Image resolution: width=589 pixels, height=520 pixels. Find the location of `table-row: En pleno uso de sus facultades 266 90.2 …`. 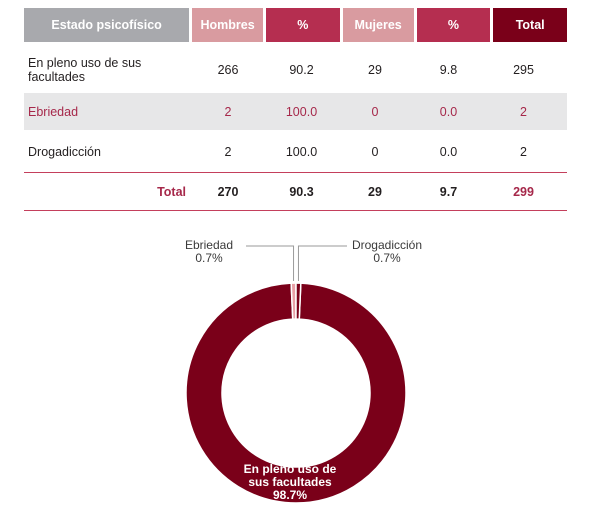

table-row: En pleno uso de sus facultades 266 90.2 … is located at coordinates (295, 69).